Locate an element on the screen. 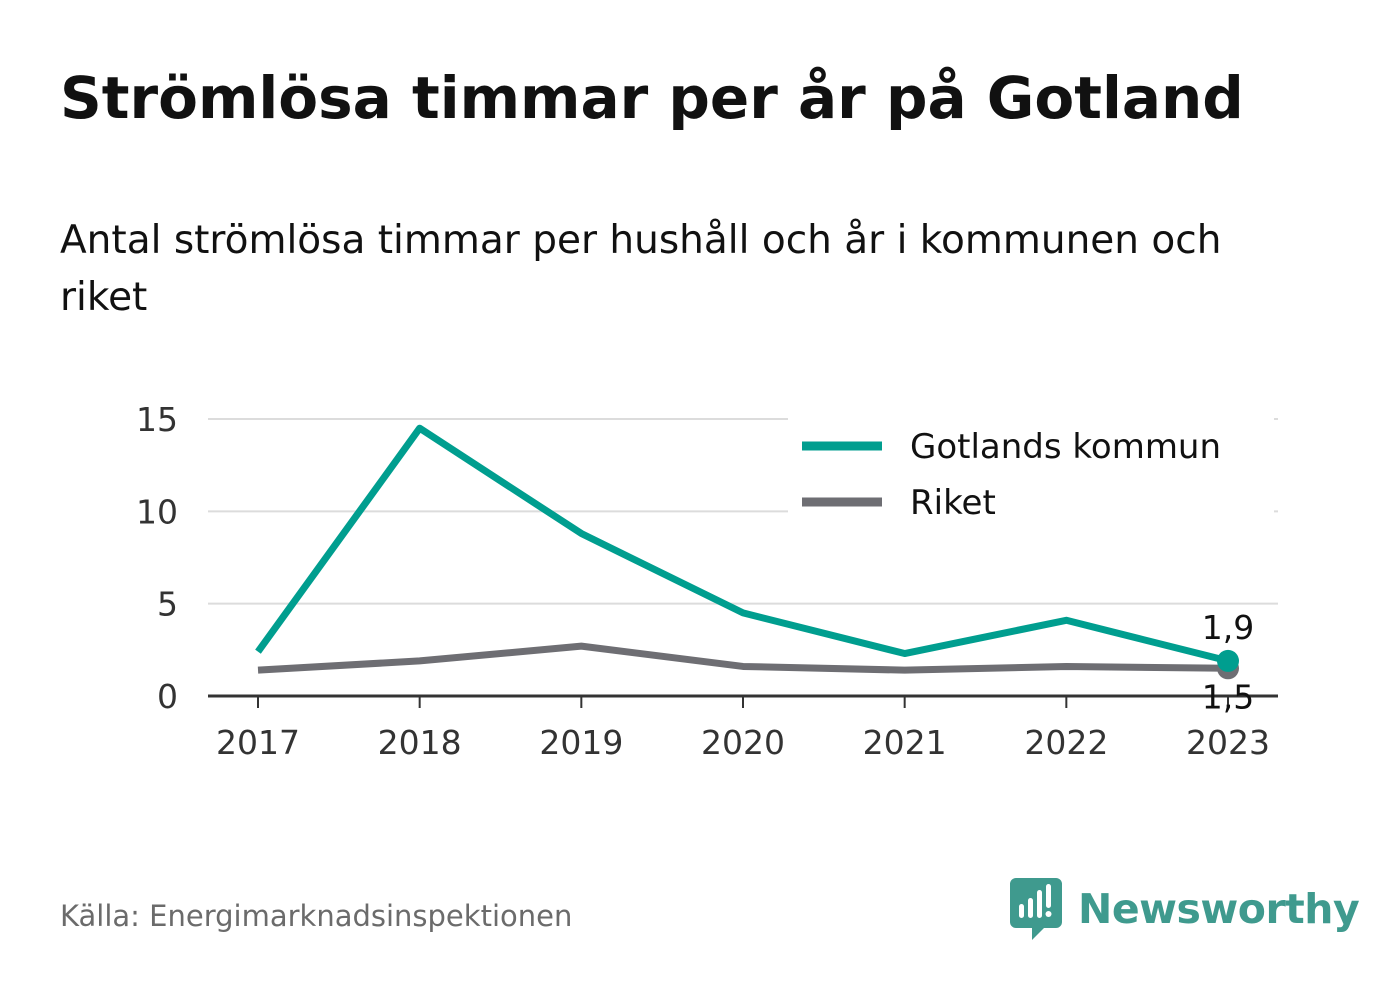  brand-name: Newsworthy is located at coordinates (1219, 909).